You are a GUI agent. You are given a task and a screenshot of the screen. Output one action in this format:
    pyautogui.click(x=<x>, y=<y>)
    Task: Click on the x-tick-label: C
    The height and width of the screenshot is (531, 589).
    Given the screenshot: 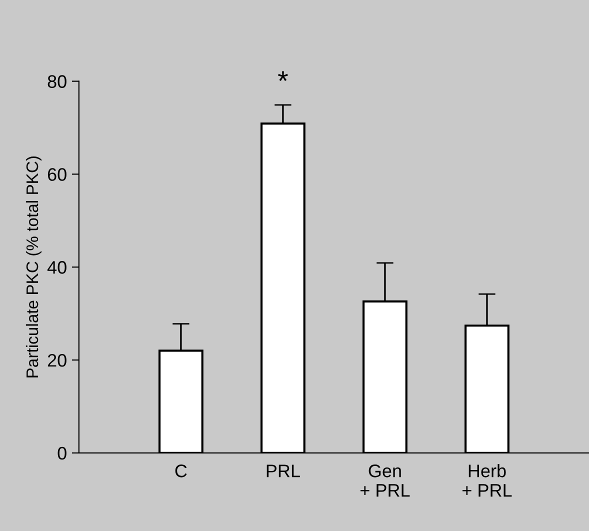 What is the action you would take?
    pyautogui.click(x=181, y=471)
    